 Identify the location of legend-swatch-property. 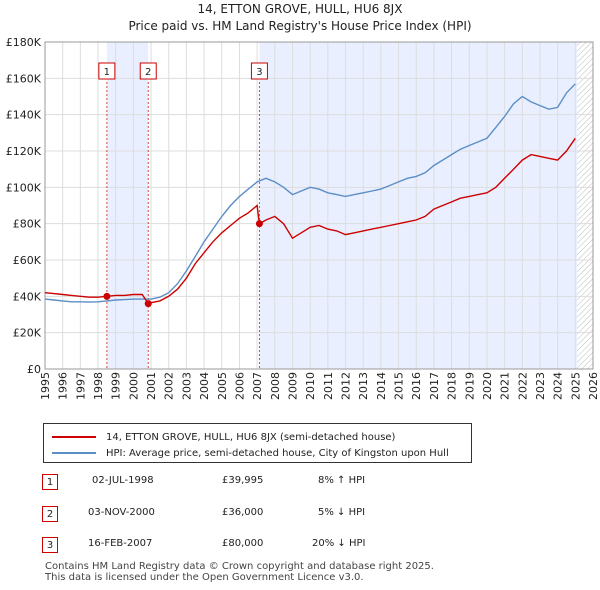
(74, 437).